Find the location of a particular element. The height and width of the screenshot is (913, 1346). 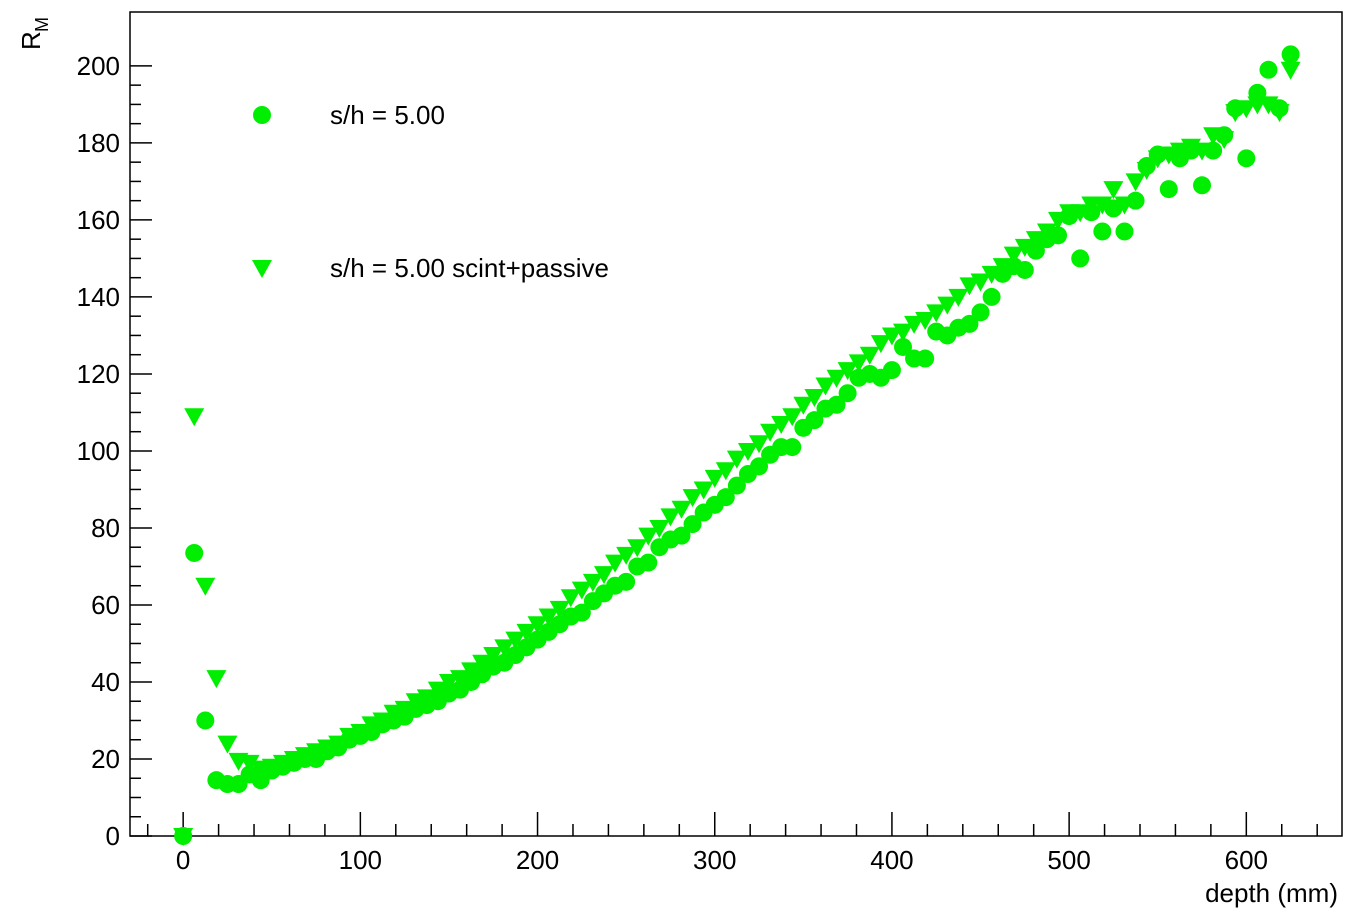

x-tick-label: 400 is located at coordinates (891, 860).